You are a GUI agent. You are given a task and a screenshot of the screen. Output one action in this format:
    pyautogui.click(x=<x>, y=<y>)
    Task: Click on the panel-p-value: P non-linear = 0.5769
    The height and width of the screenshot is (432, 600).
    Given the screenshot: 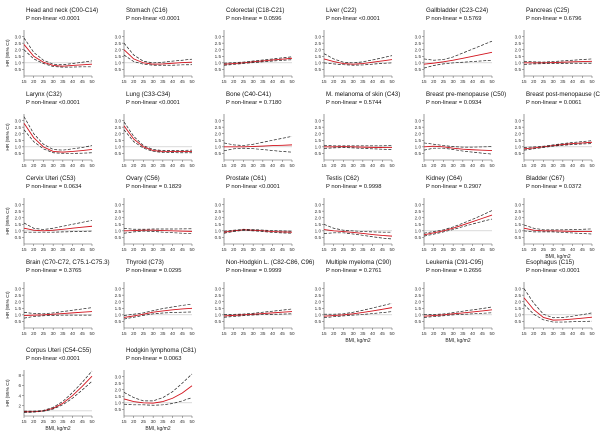 What is the action you would take?
    pyautogui.click(x=454, y=19)
    